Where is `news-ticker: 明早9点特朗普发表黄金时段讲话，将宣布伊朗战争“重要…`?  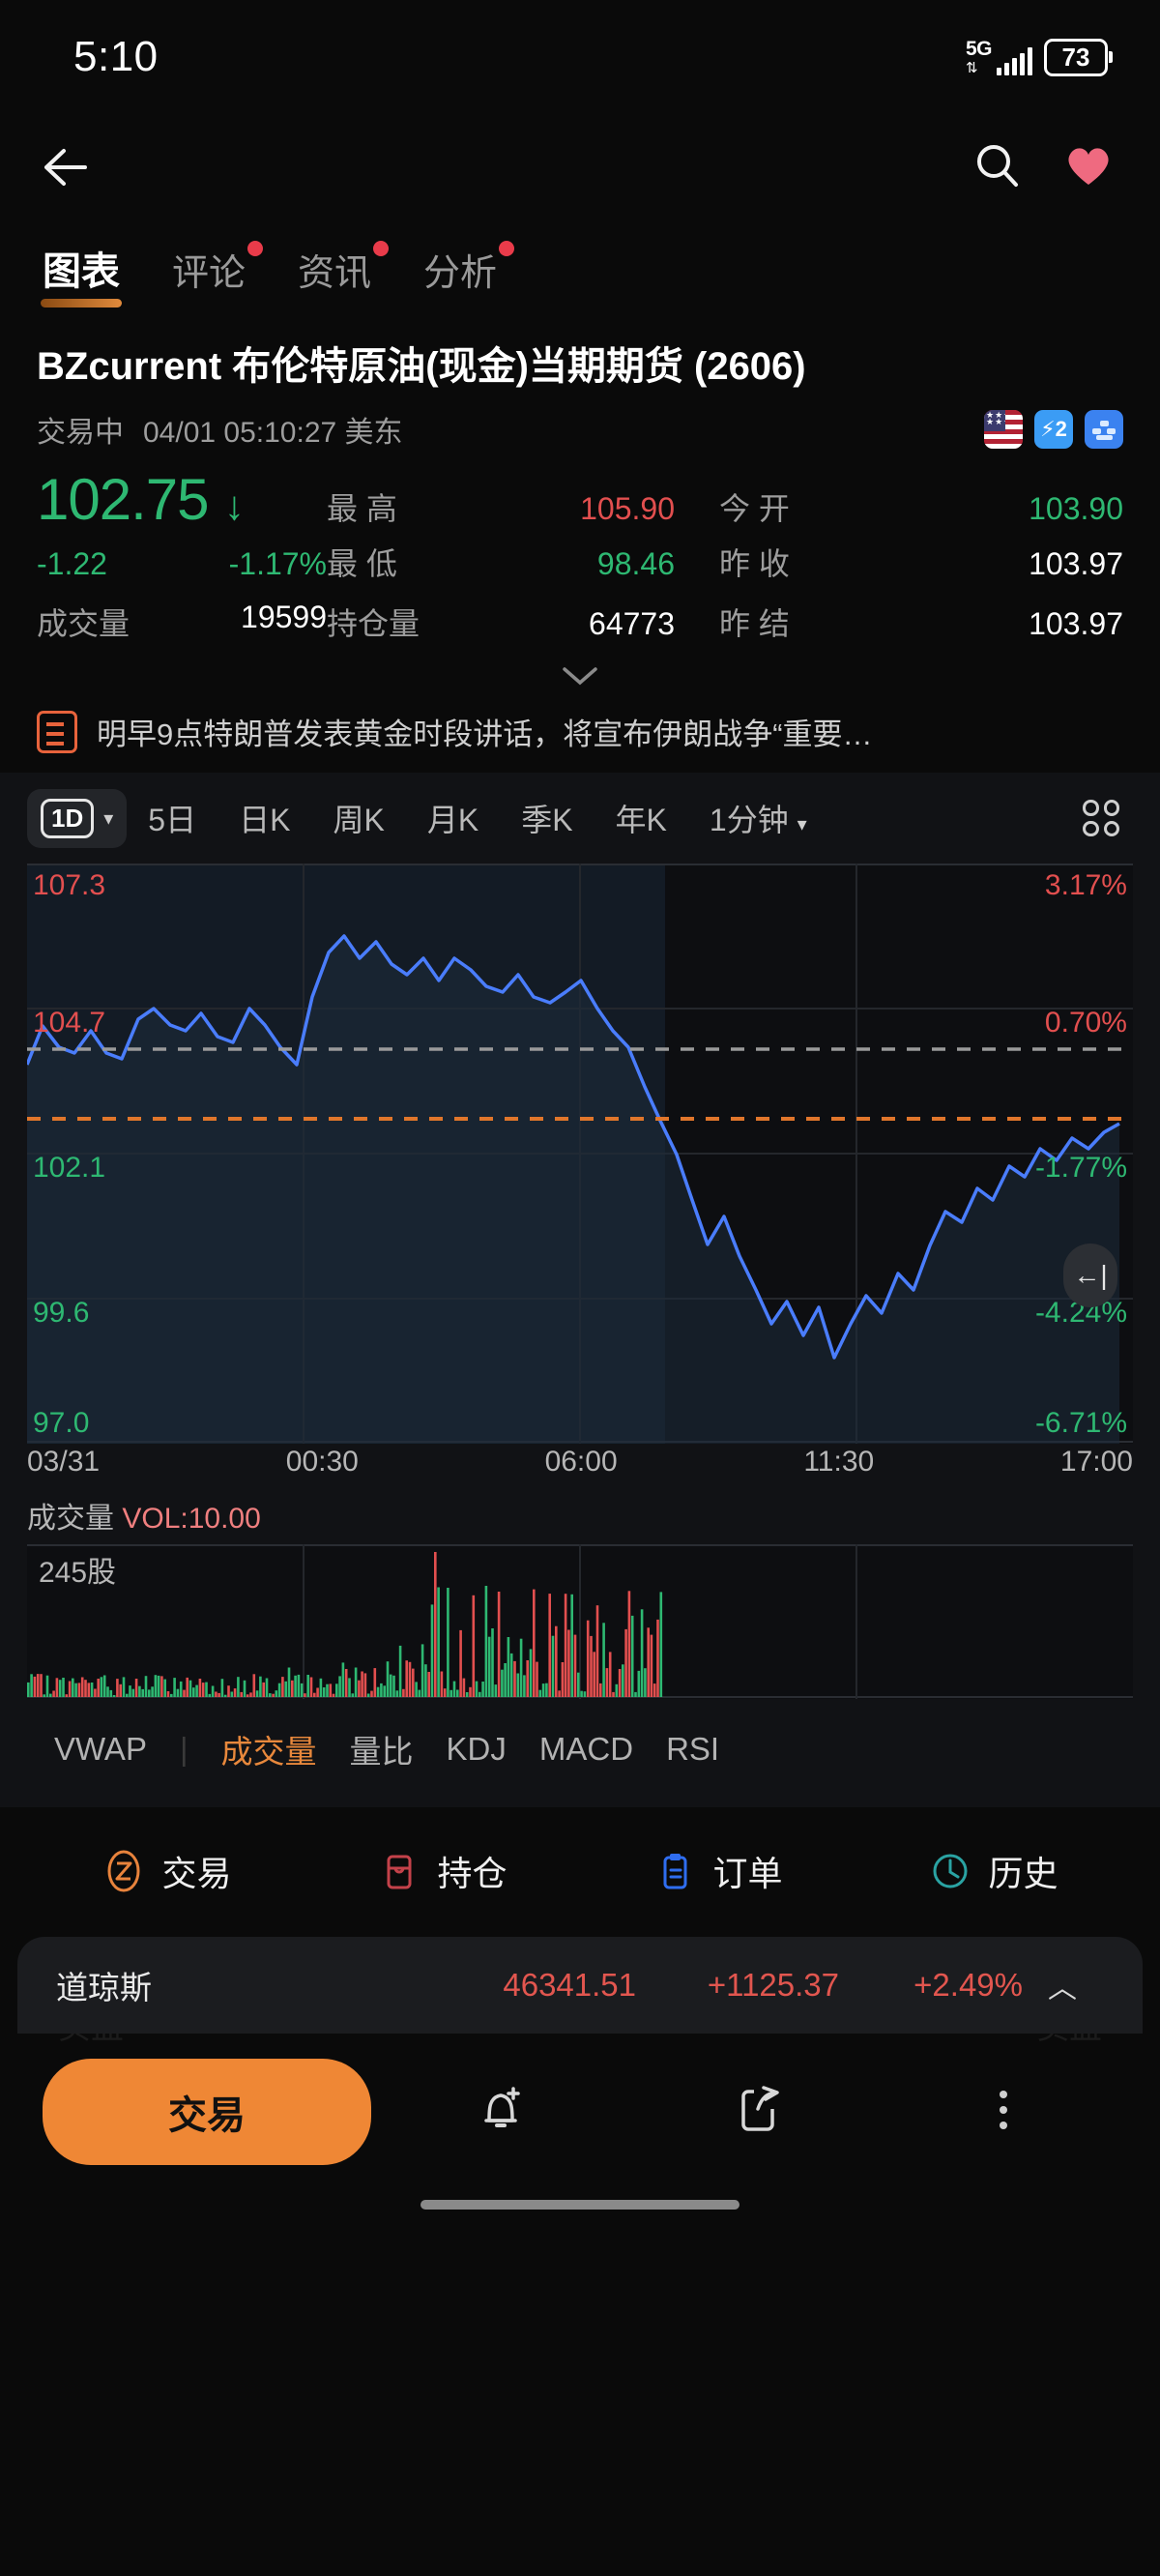 news-ticker: 明早9点特朗普发表黄金时段讲话，将宣布伊朗战争“重要… is located at coordinates (580, 734).